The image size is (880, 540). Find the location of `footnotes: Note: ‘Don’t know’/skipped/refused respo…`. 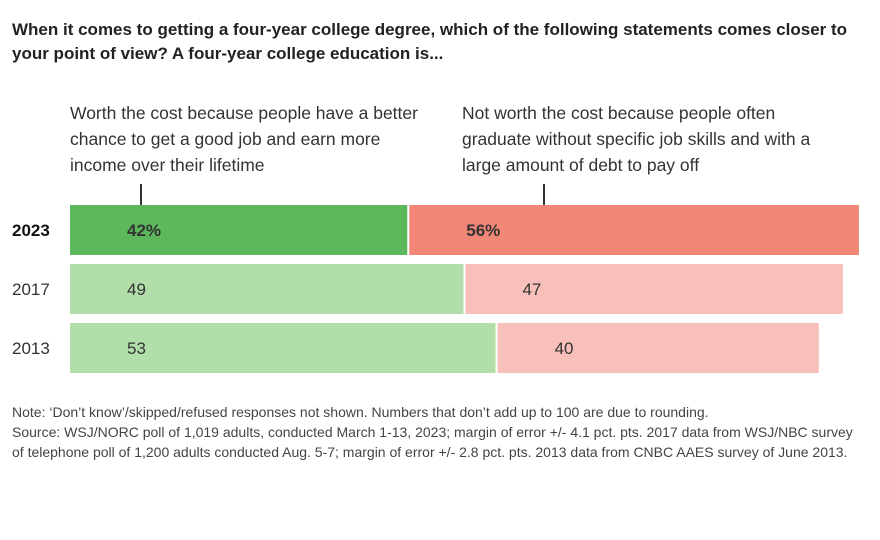

footnotes: Note: ‘Don’t know’/skipped/refused respo… is located at coordinates (440, 432).